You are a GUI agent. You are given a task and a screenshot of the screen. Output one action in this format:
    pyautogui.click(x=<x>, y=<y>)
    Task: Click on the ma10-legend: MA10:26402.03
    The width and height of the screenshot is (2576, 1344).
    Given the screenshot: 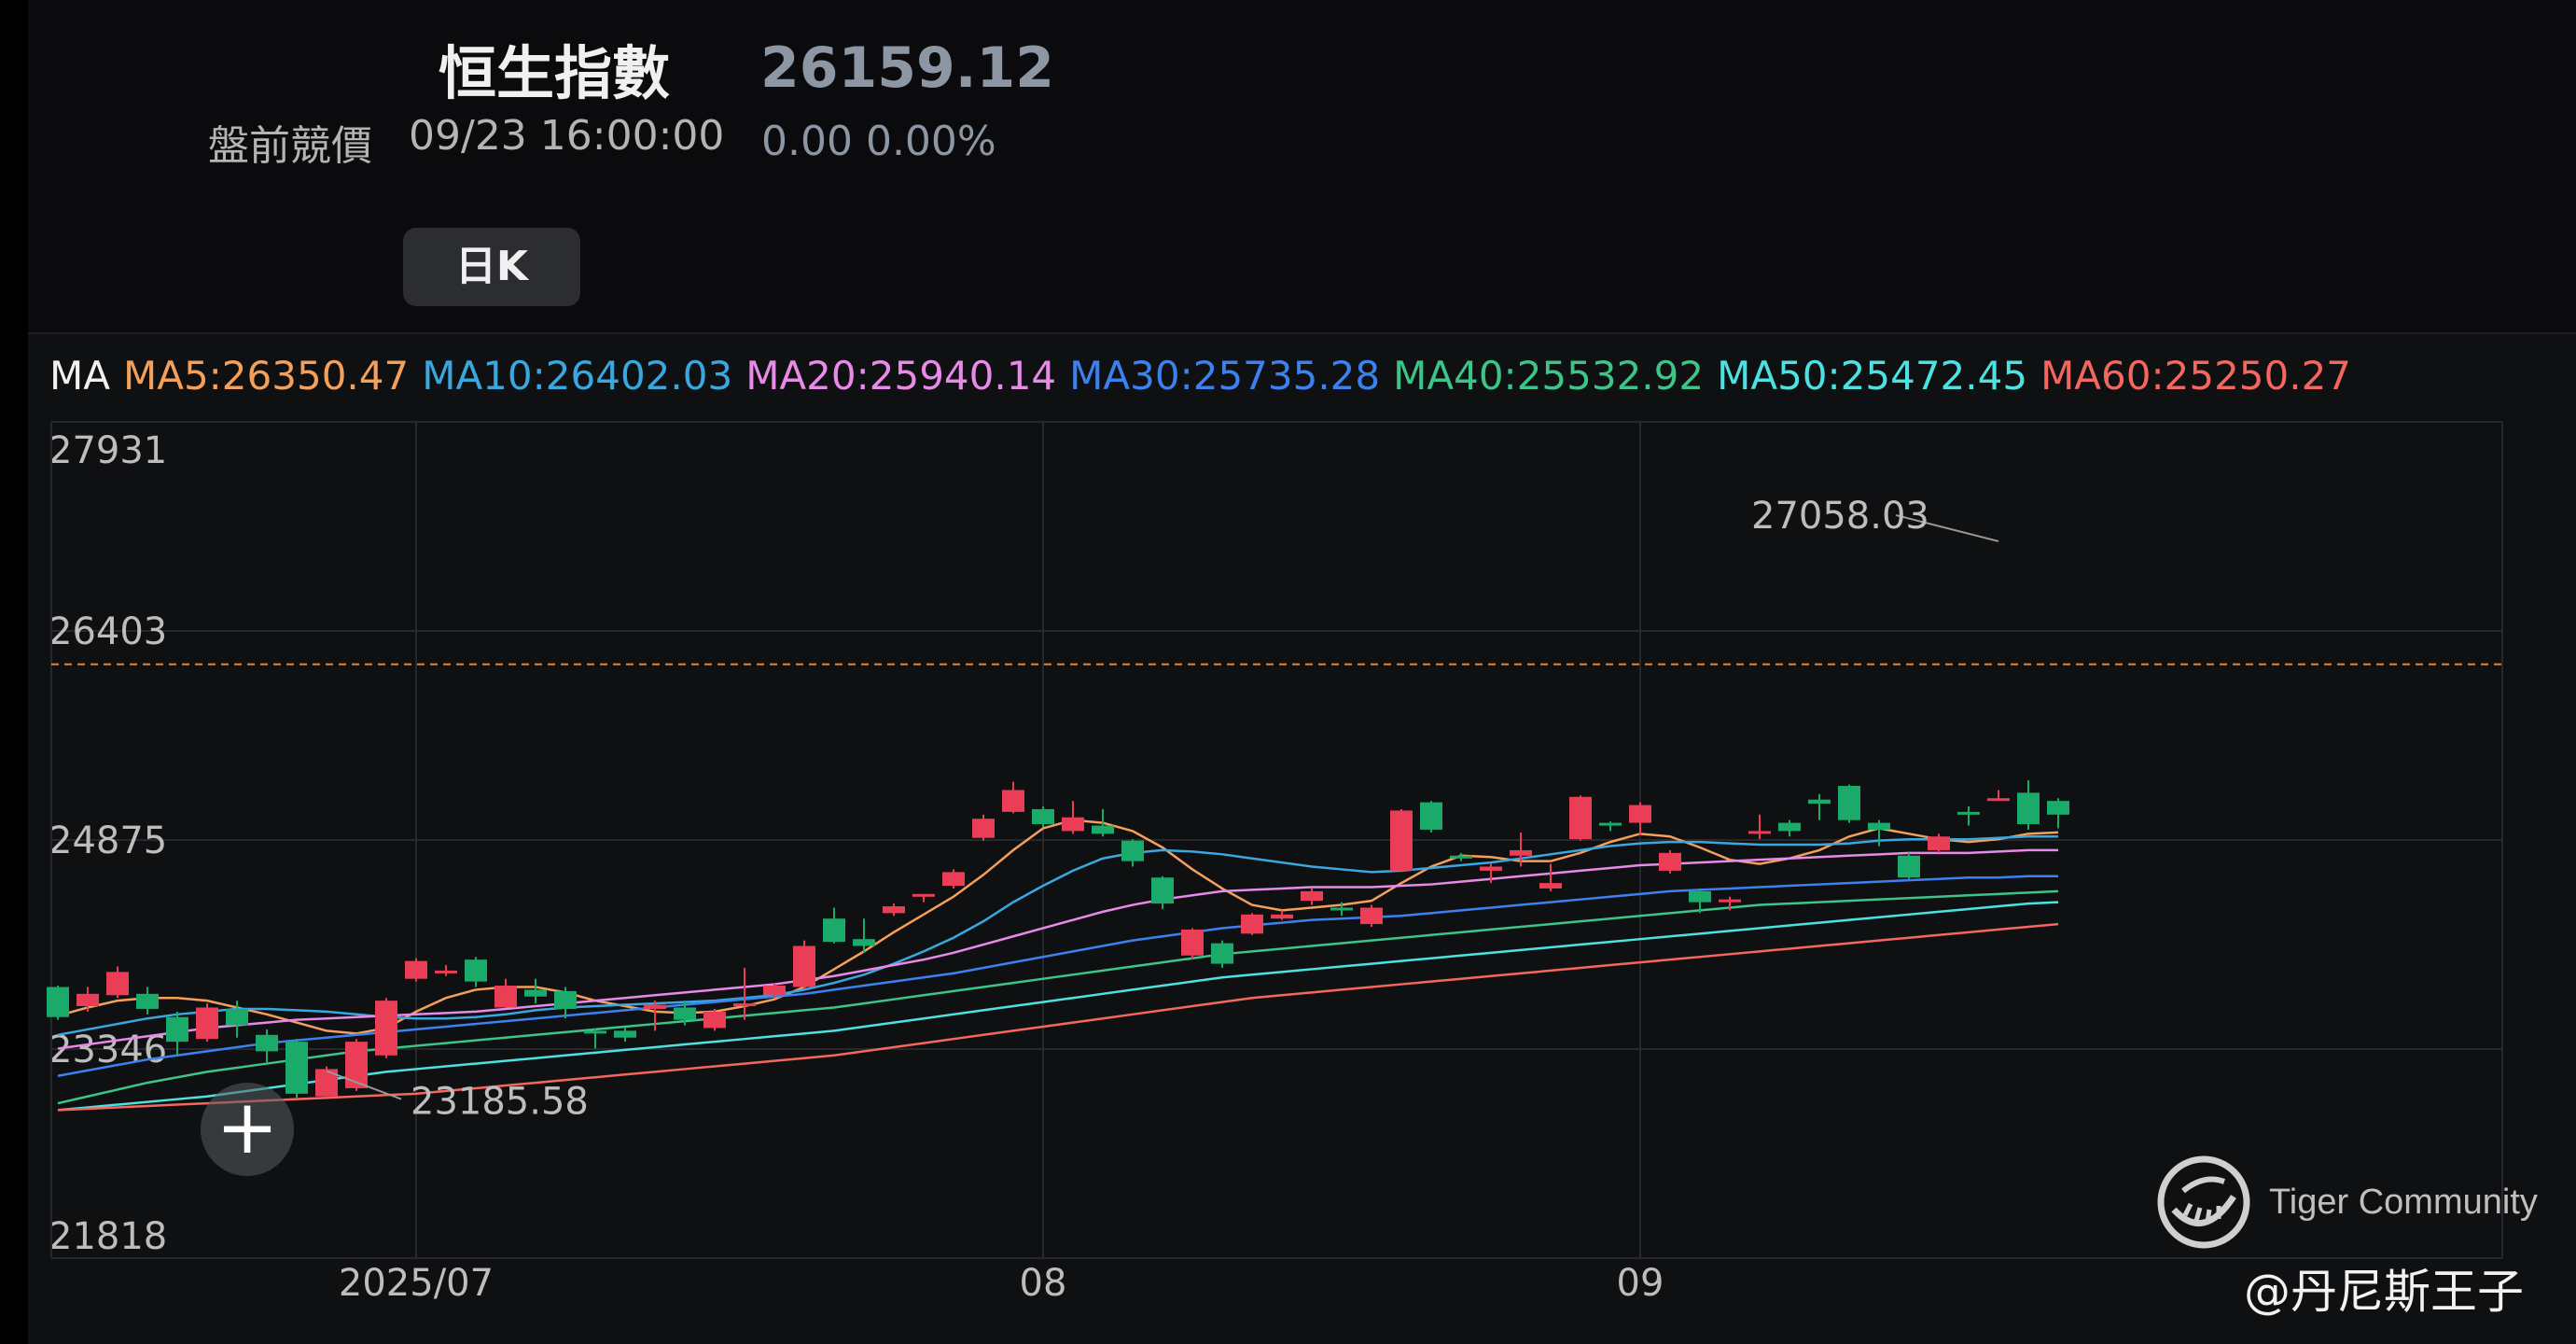 What is the action you would take?
    pyautogui.click(x=577, y=376)
    